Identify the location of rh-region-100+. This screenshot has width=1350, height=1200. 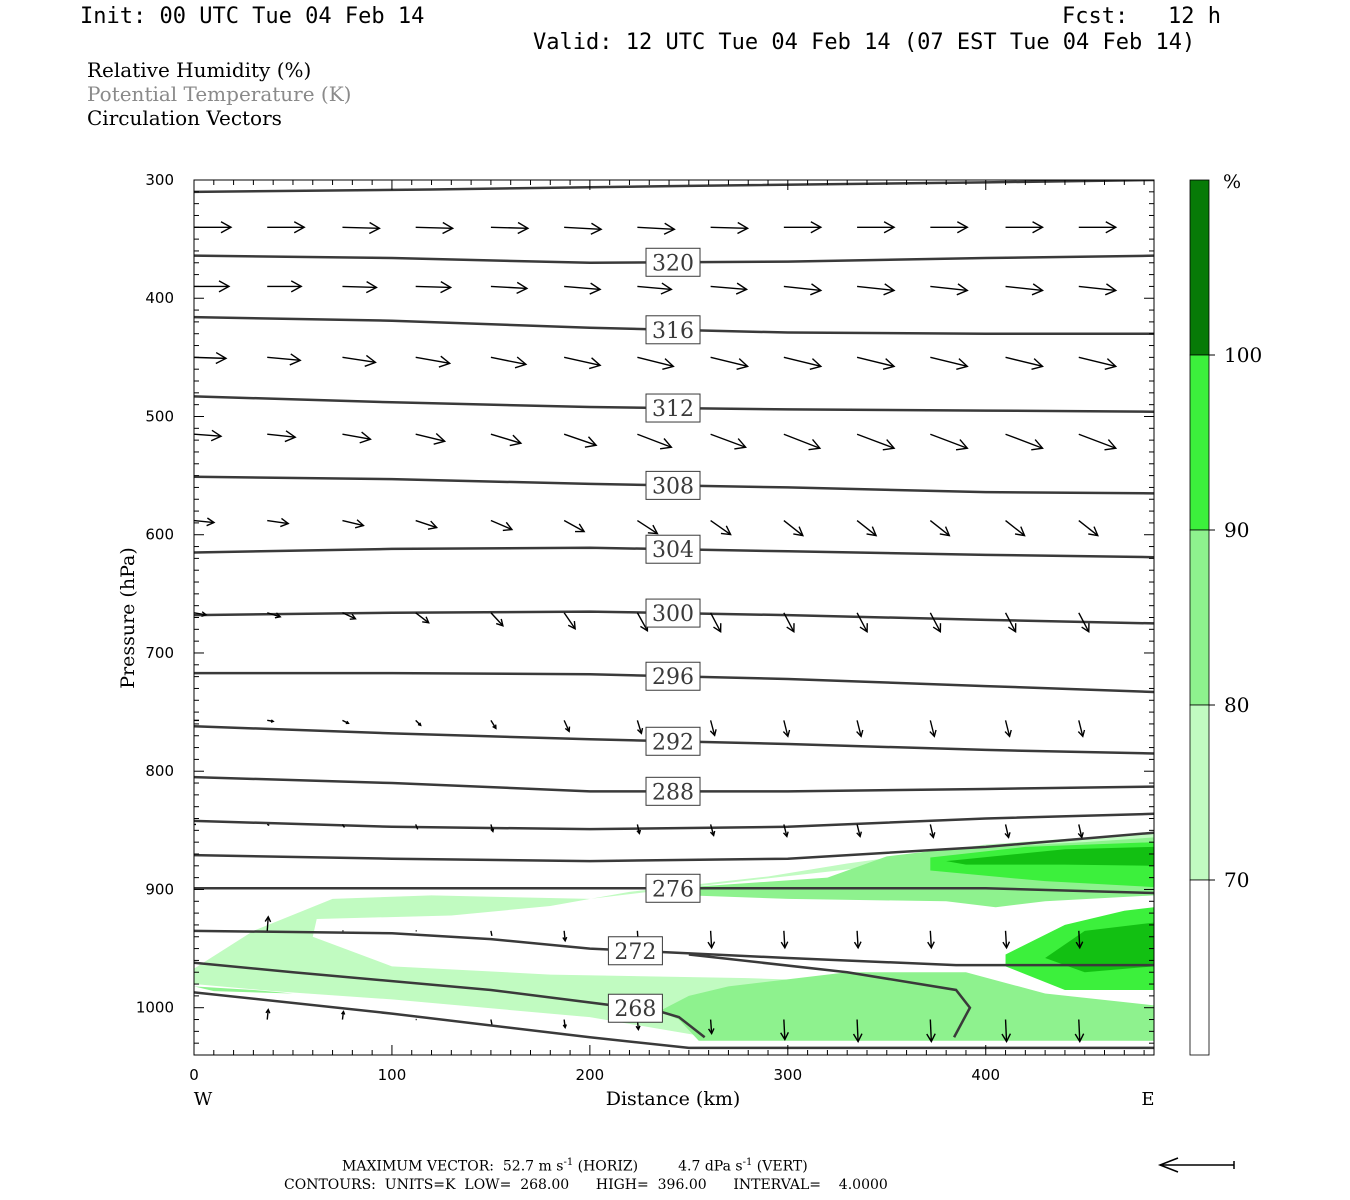
(1099, 947).